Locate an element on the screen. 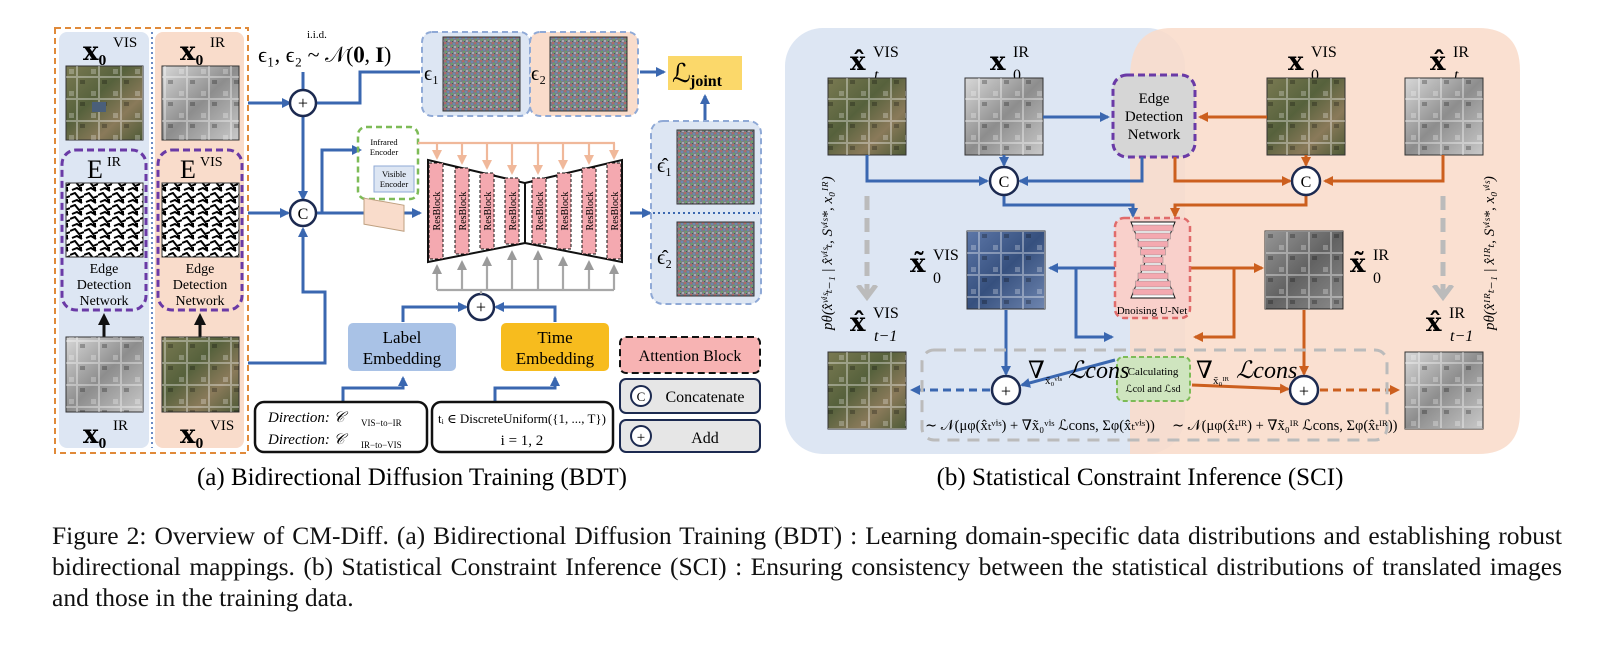 The image size is (1615, 666). time-embedding-box is located at coordinates (555, 347).